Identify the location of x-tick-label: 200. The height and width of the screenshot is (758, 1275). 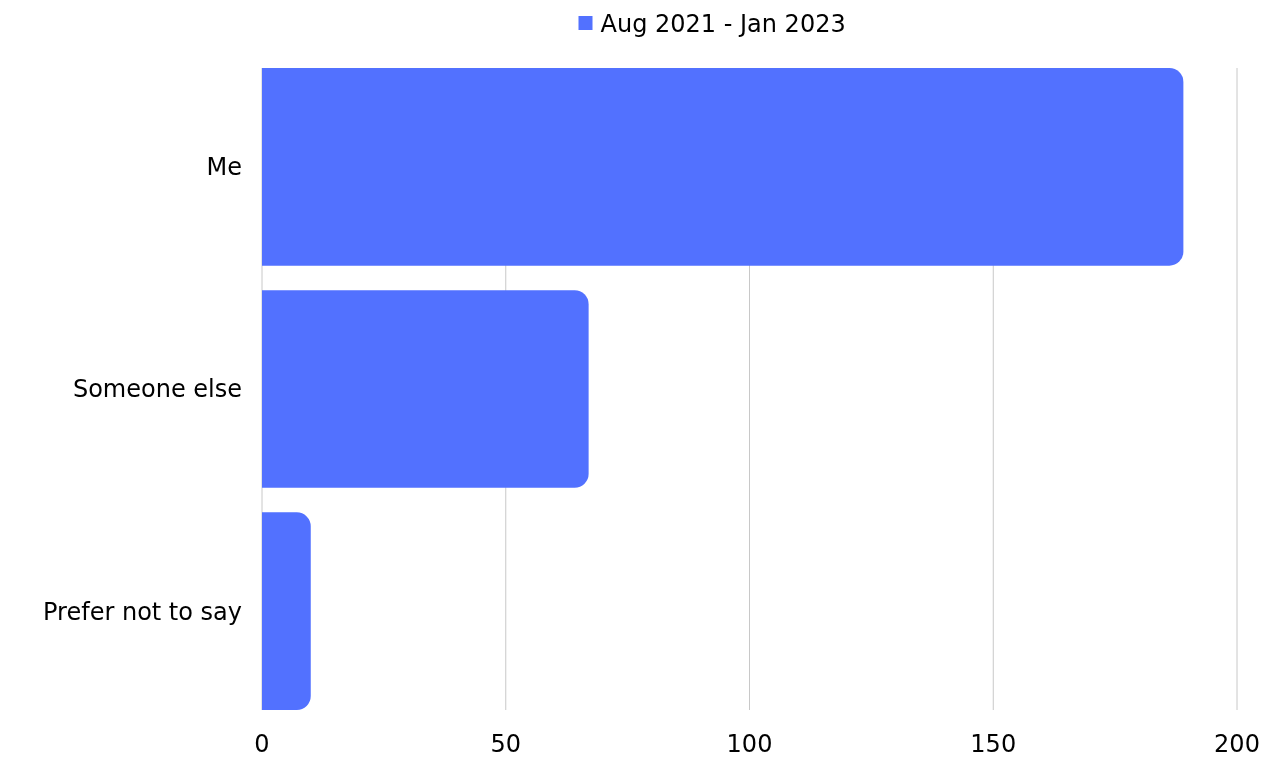
(1237, 744).